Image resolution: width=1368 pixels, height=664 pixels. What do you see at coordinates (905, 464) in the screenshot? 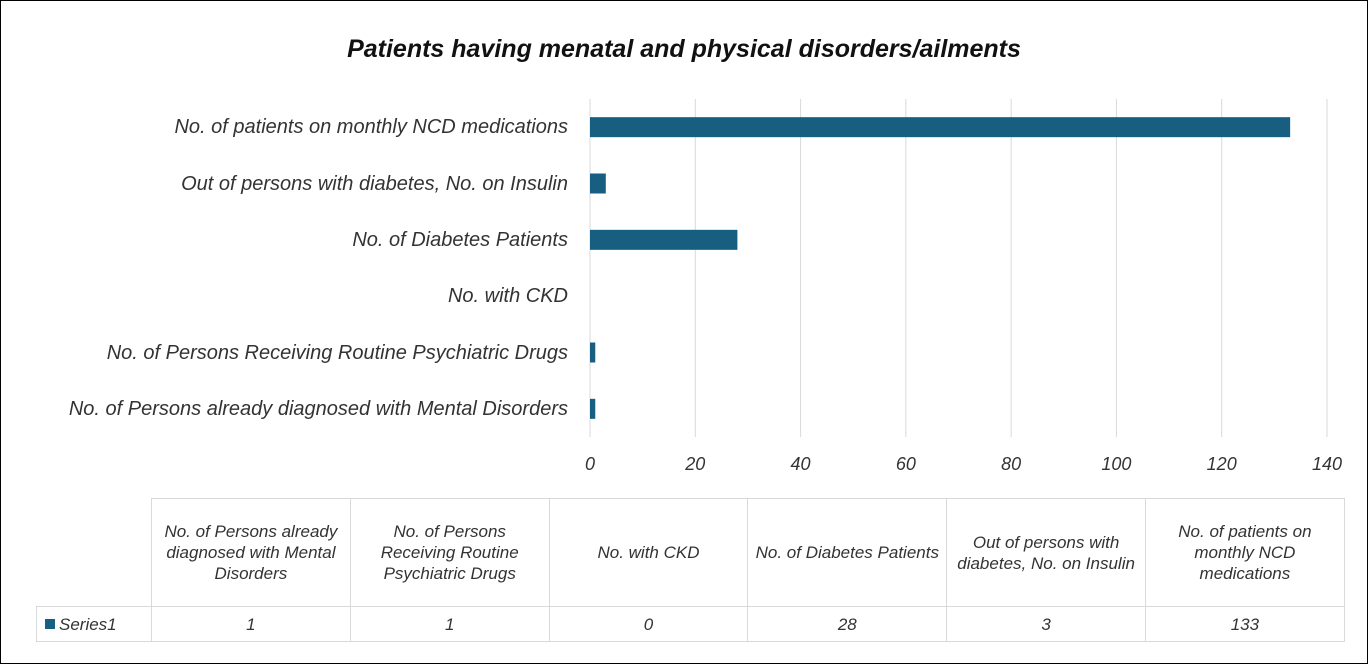
I see `x-tick-label: 60` at bounding box center [905, 464].